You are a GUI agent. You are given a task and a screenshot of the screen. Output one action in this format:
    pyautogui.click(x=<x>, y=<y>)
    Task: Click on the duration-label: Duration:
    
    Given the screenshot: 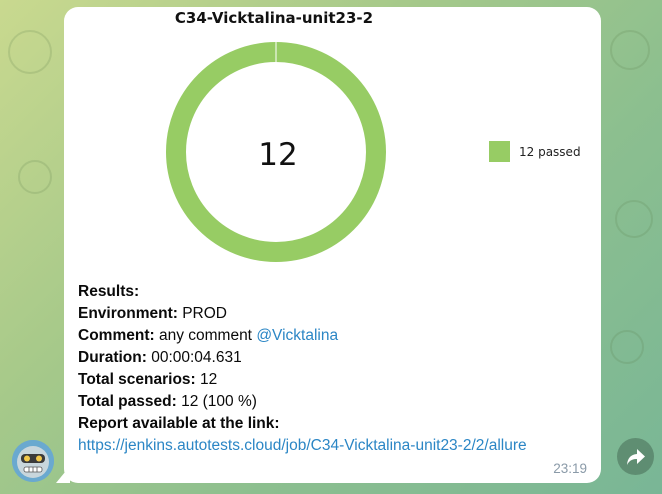 What is the action you would take?
    pyautogui.click(x=112, y=357)
    